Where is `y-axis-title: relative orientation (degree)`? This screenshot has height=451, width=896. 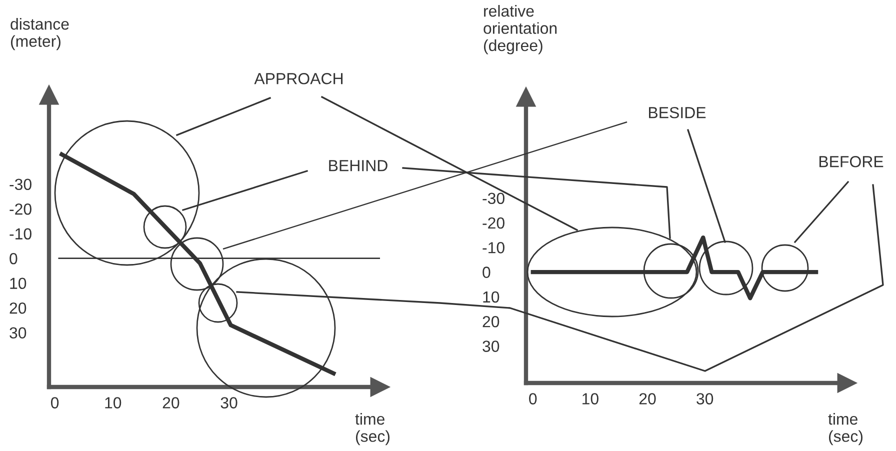
y-axis-title: relative orientation (degree) is located at coordinates (520, 29).